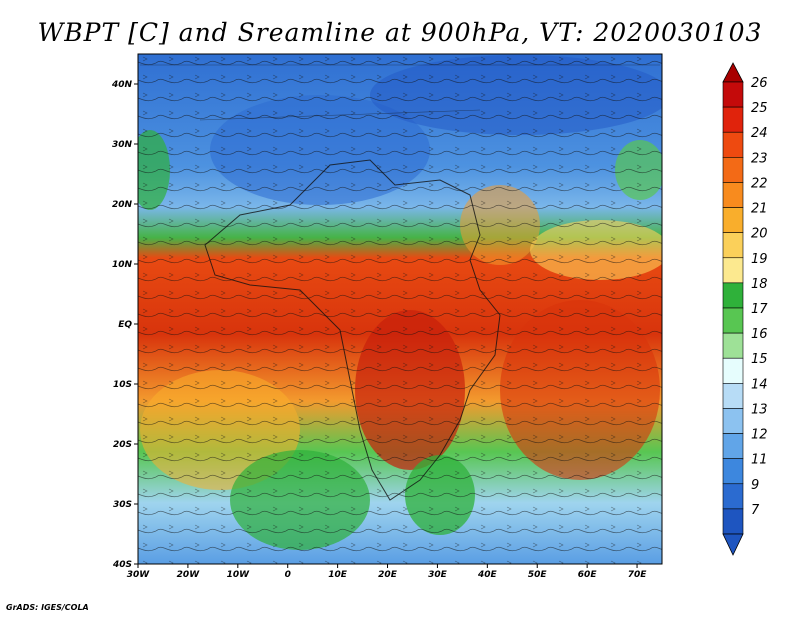 The height and width of the screenshot is (618, 800). What do you see at coordinates (139, 575) in the screenshot?
I see `x-tick-label: 30W` at bounding box center [139, 575].